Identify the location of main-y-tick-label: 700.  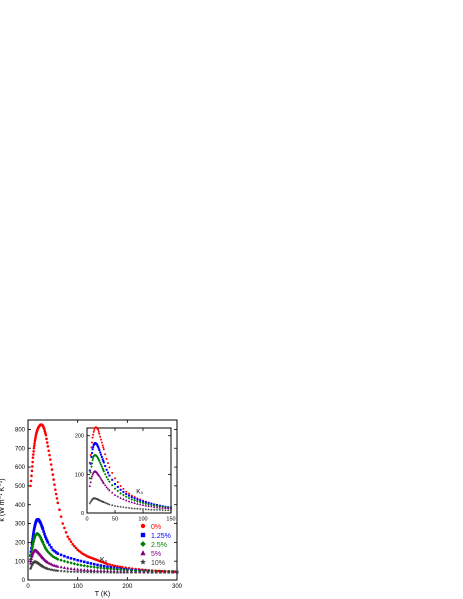
(20, 449).